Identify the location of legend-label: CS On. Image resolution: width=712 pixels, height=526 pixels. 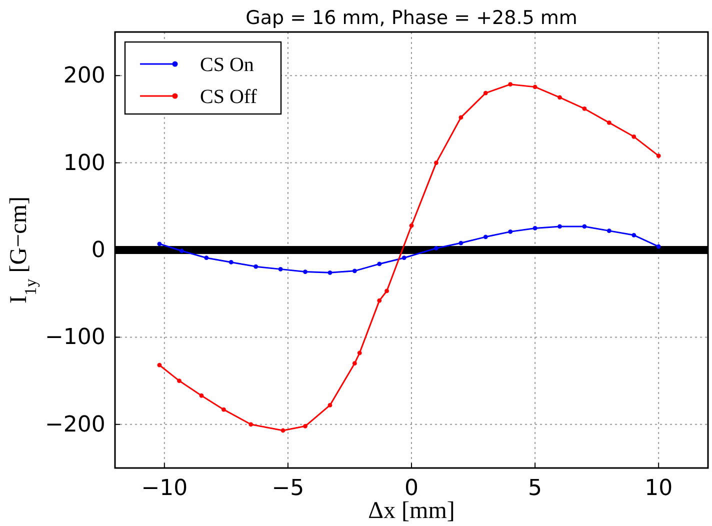
(227, 65).